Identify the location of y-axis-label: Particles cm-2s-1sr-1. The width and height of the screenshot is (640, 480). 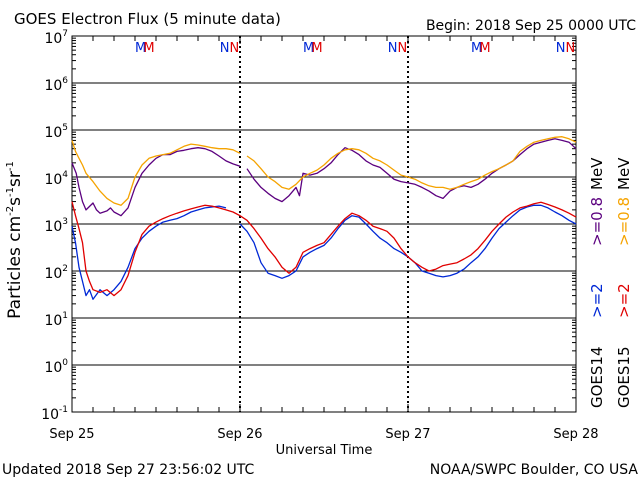
(15, 240).